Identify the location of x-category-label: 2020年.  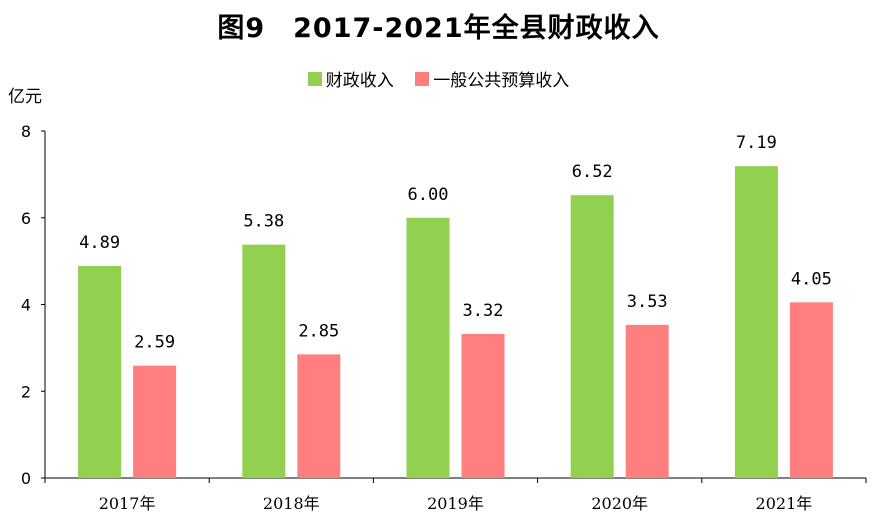
(619, 503).